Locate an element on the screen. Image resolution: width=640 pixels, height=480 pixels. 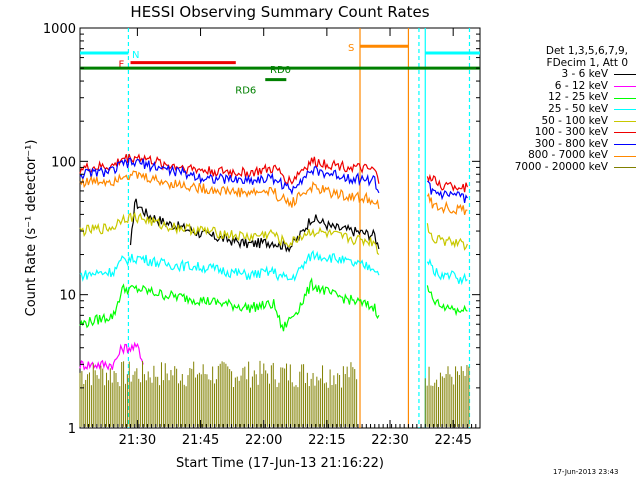
x-tick-label: 22:30 is located at coordinates (389, 440).